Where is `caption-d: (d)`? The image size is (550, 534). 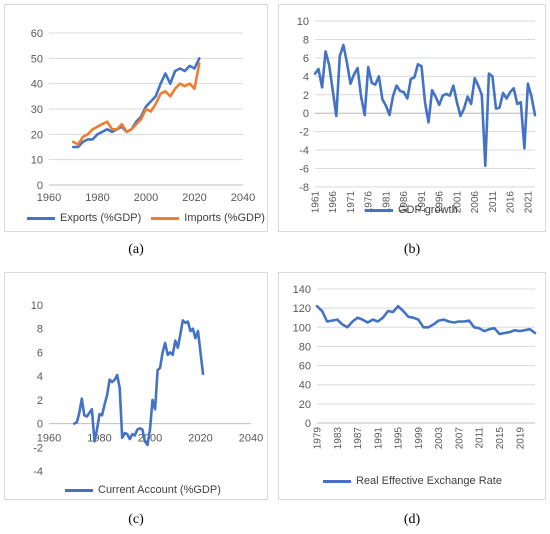
caption-d: (d) is located at coordinates (412, 519).